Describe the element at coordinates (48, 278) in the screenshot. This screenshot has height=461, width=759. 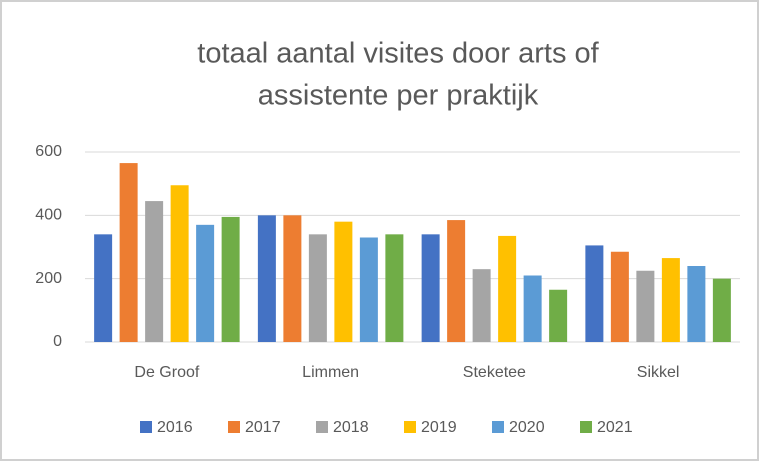
I see `y-tick-label: 200` at that location.